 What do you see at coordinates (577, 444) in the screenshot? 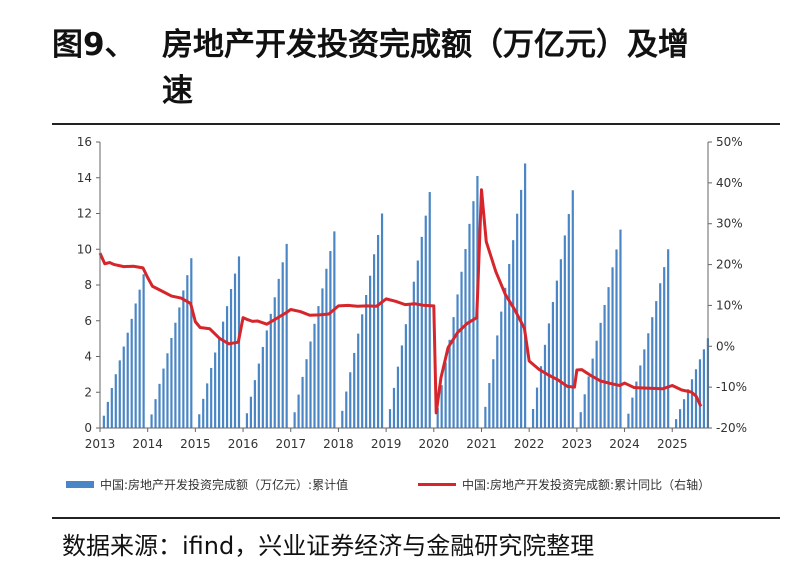
I see `x-tick-label: 2023` at bounding box center [577, 444].